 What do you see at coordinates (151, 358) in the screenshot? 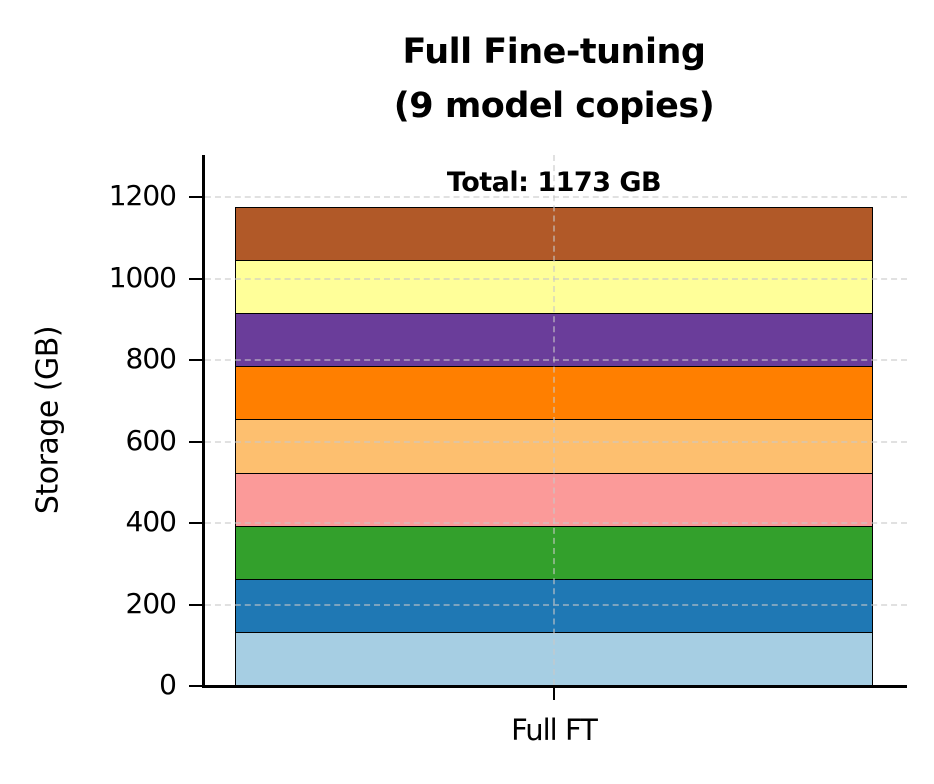
I see `y-tick-label: 800` at bounding box center [151, 358].